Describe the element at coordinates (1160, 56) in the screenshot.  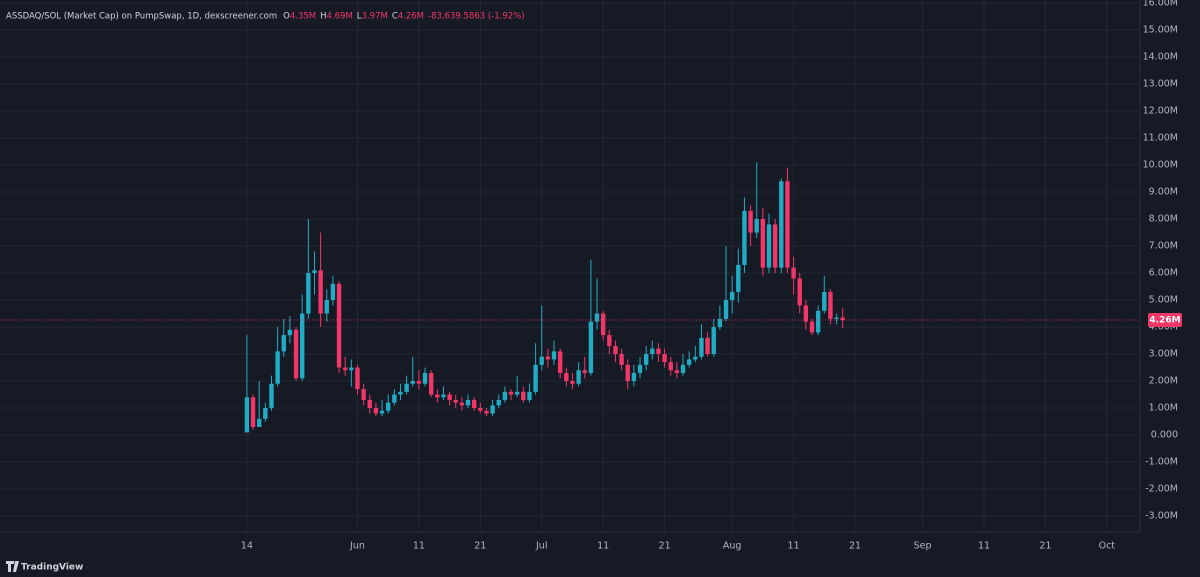
I see `y-tick-label: 14.00M` at that location.